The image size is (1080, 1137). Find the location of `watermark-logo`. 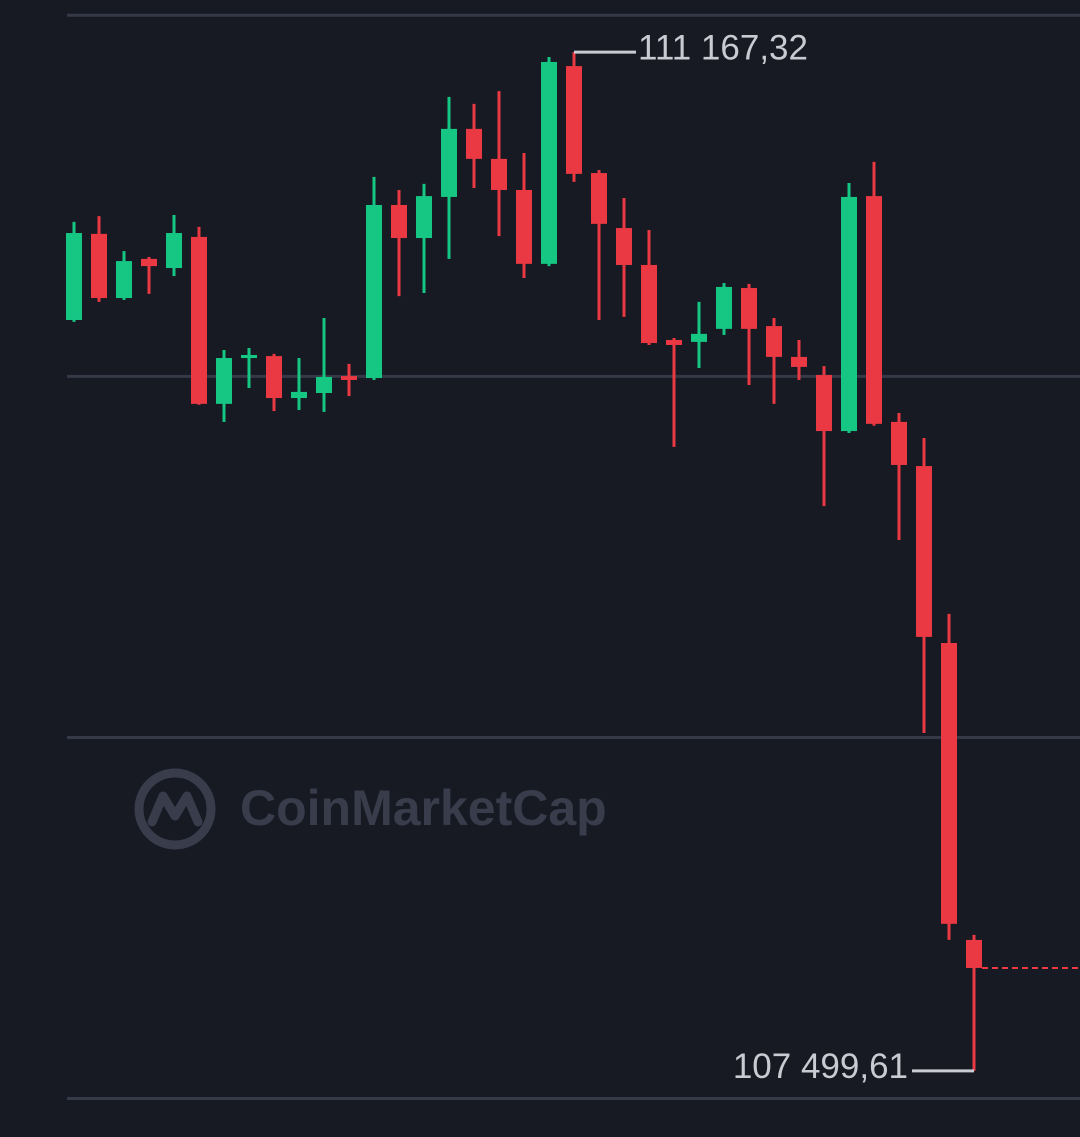

watermark-logo is located at coordinates (175, 809).